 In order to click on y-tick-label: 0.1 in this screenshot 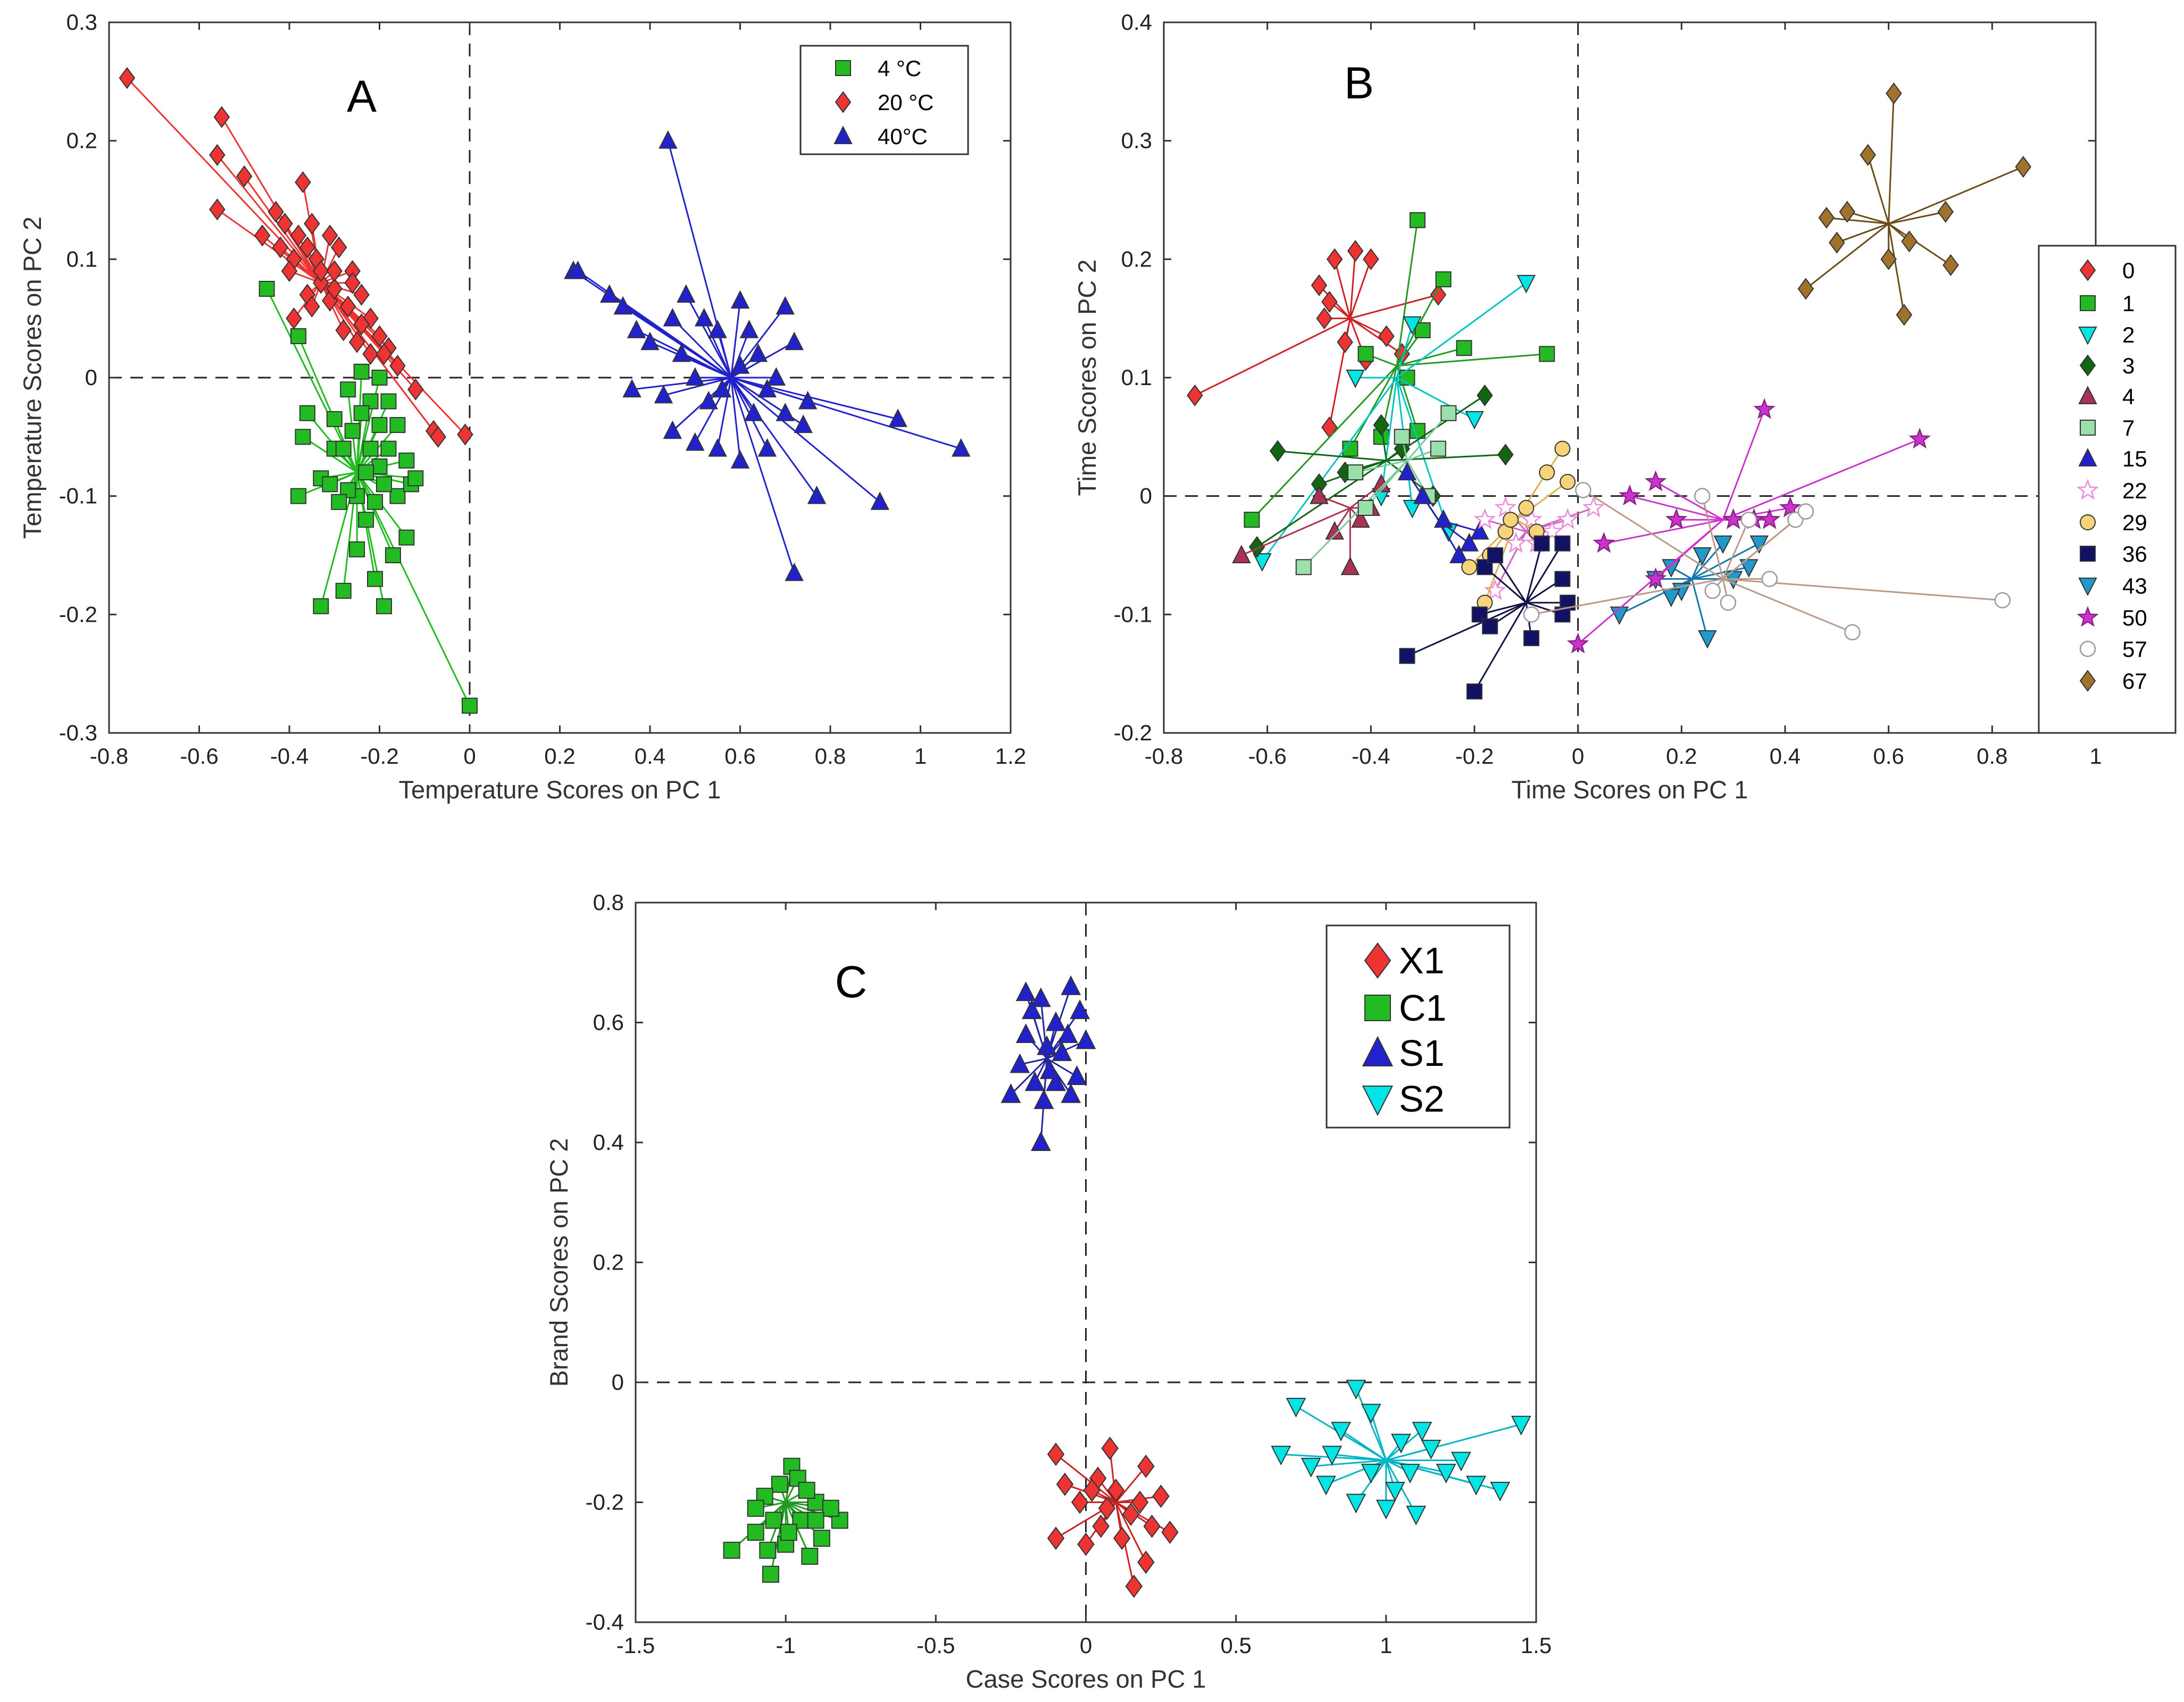, I will do `click(1136, 377)`.